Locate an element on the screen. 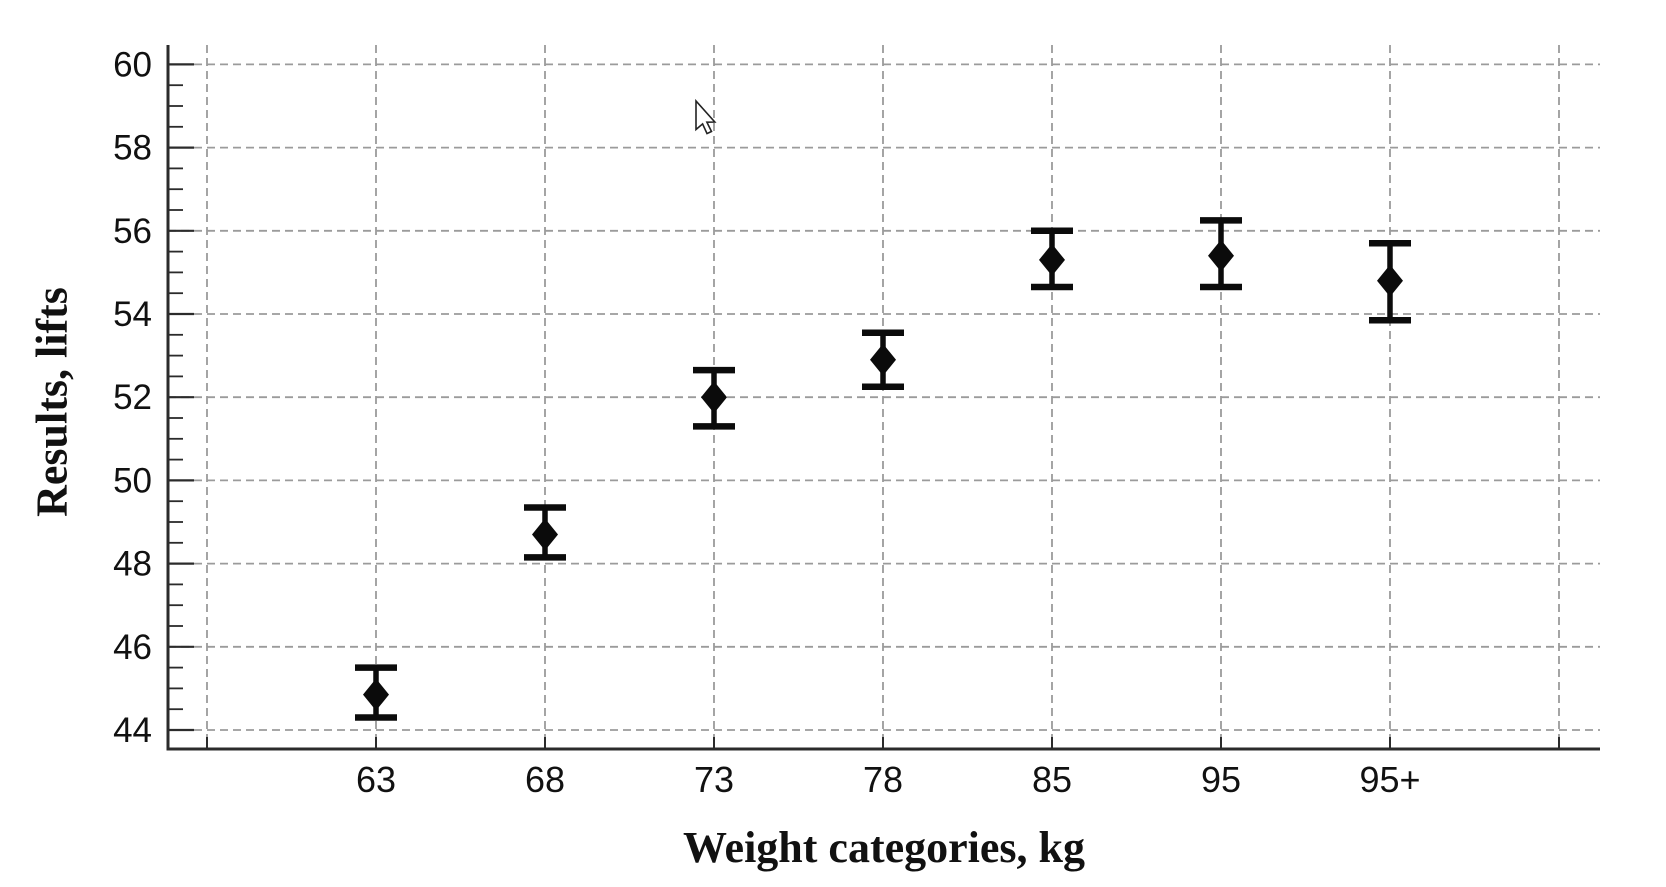 Image resolution: width=1666 pixels, height=887 pixels. mouse-cursor-icon is located at coordinates (706, 116).